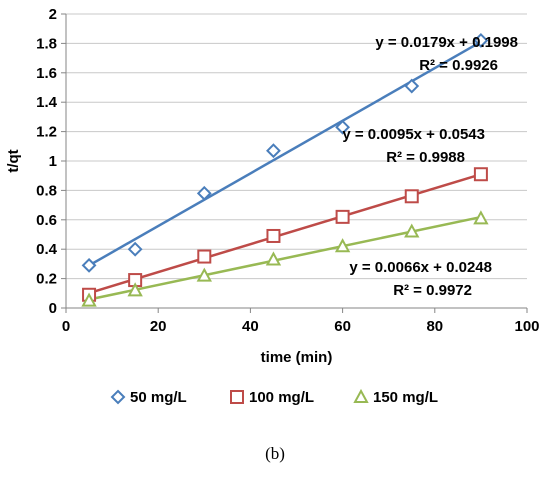 The image size is (550, 478). What do you see at coordinates (425, 157) in the screenshot?
I see `r-squared-label: R² = 0.9988` at bounding box center [425, 157].